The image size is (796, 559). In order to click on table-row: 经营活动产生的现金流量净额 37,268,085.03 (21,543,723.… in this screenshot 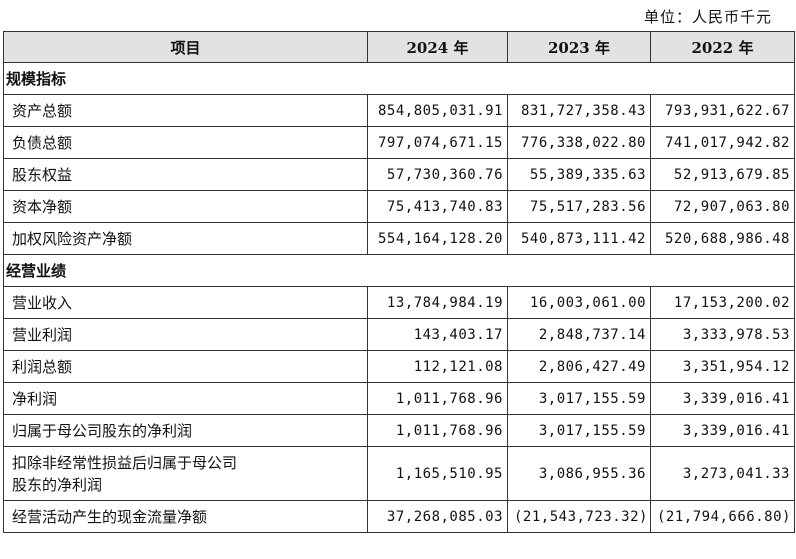, I will do `click(399, 516)`.